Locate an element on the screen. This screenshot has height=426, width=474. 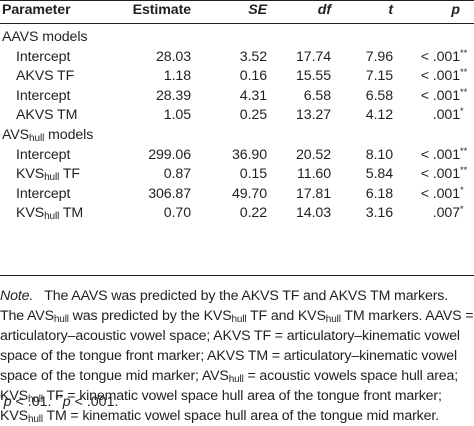
p-value: .001 is located at coordinates (446, 115).